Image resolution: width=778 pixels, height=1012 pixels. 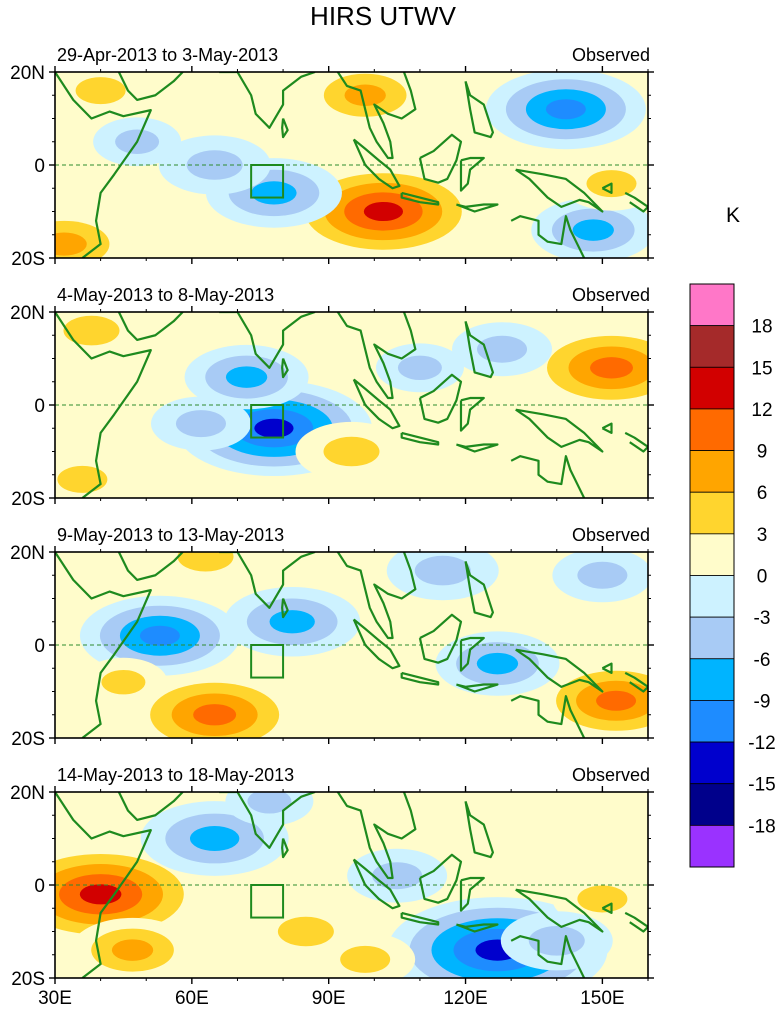 I want to click on chart-title: HIRS UTWV, so click(x=383, y=16).